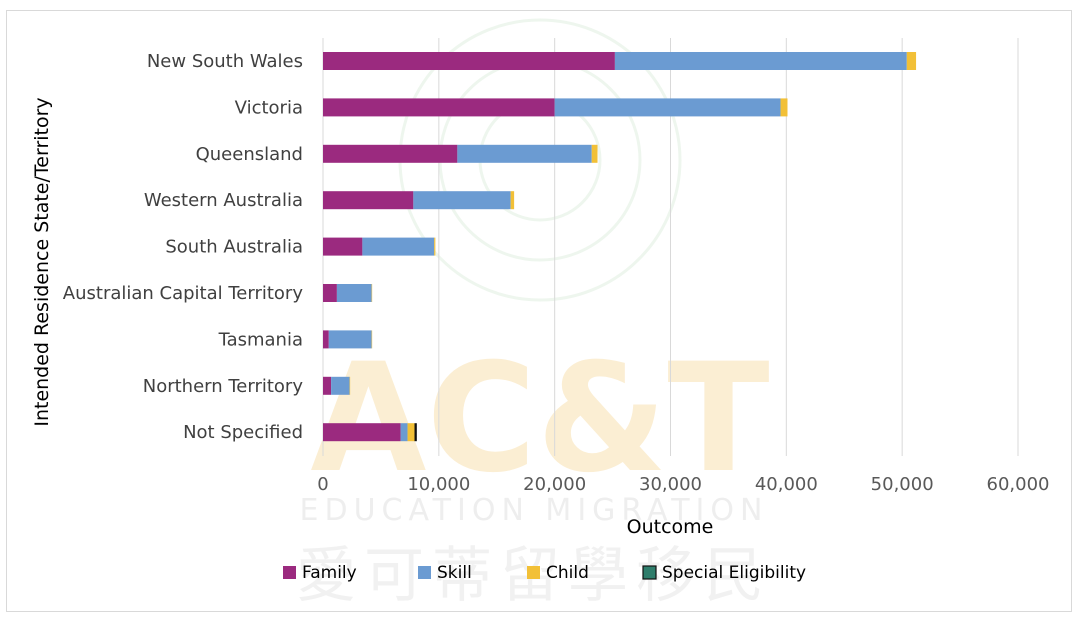  What do you see at coordinates (329, 573) in the screenshot?
I see `legend-label-family: Family` at bounding box center [329, 573].